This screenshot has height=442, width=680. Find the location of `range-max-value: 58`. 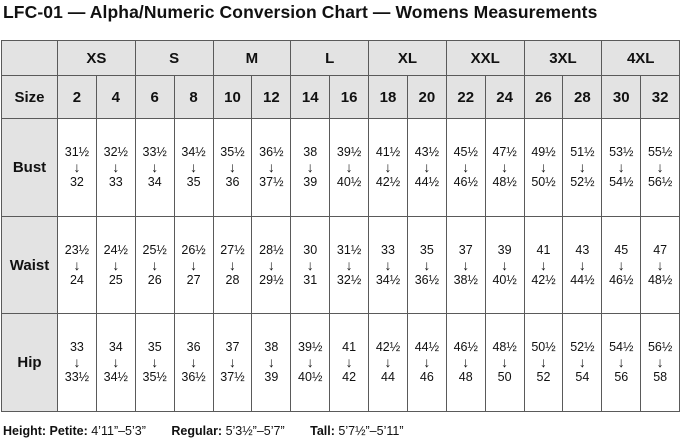

range-max-value: 58 is located at coordinates (660, 377).